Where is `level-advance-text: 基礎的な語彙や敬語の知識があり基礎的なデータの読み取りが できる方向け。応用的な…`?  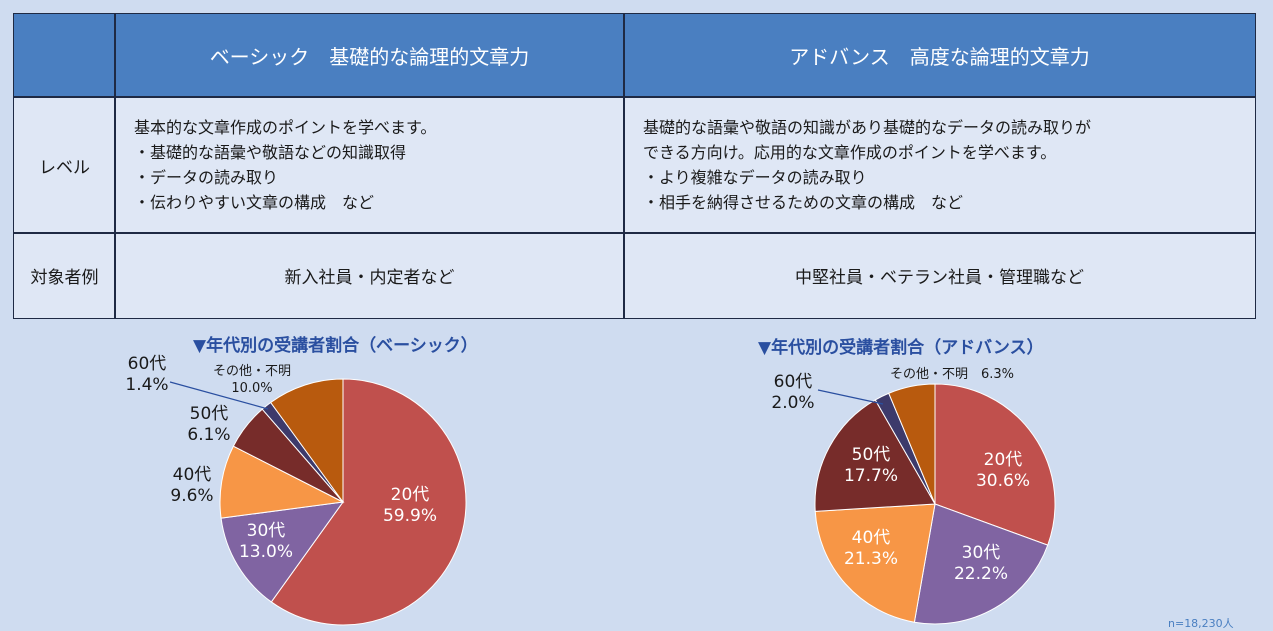 level-advance-text: 基礎的な語彙や敬語の知識があり基礎的なデータの読み取りが できる方向け。応用的な… is located at coordinates (939, 165).